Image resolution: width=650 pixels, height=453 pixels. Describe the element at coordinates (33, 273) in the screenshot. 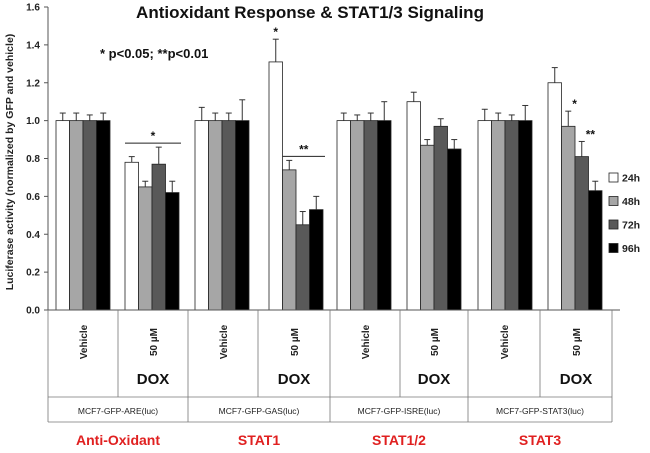

I see `y-tick-label: 0.2` at that location.